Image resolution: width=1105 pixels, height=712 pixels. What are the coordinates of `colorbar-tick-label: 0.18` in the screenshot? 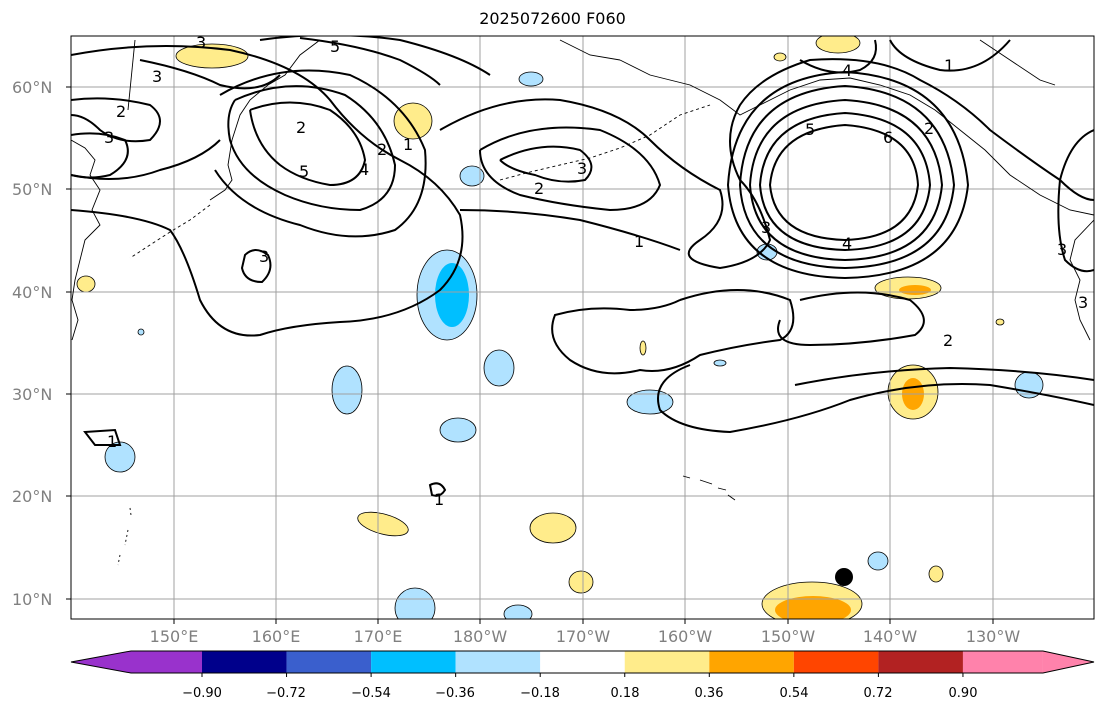 It's located at (625, 693).